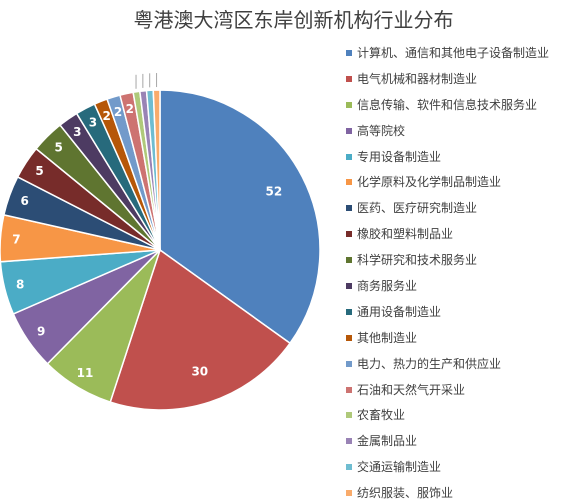 The image size is (587, 503). I want to click on data-label-3: 11, so click(85, 373).